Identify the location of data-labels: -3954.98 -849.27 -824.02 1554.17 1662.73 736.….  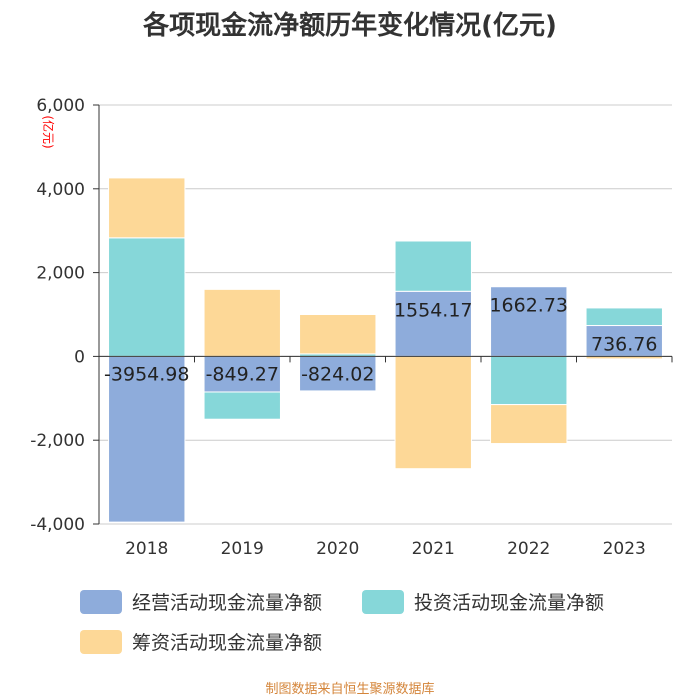
(380, 340).